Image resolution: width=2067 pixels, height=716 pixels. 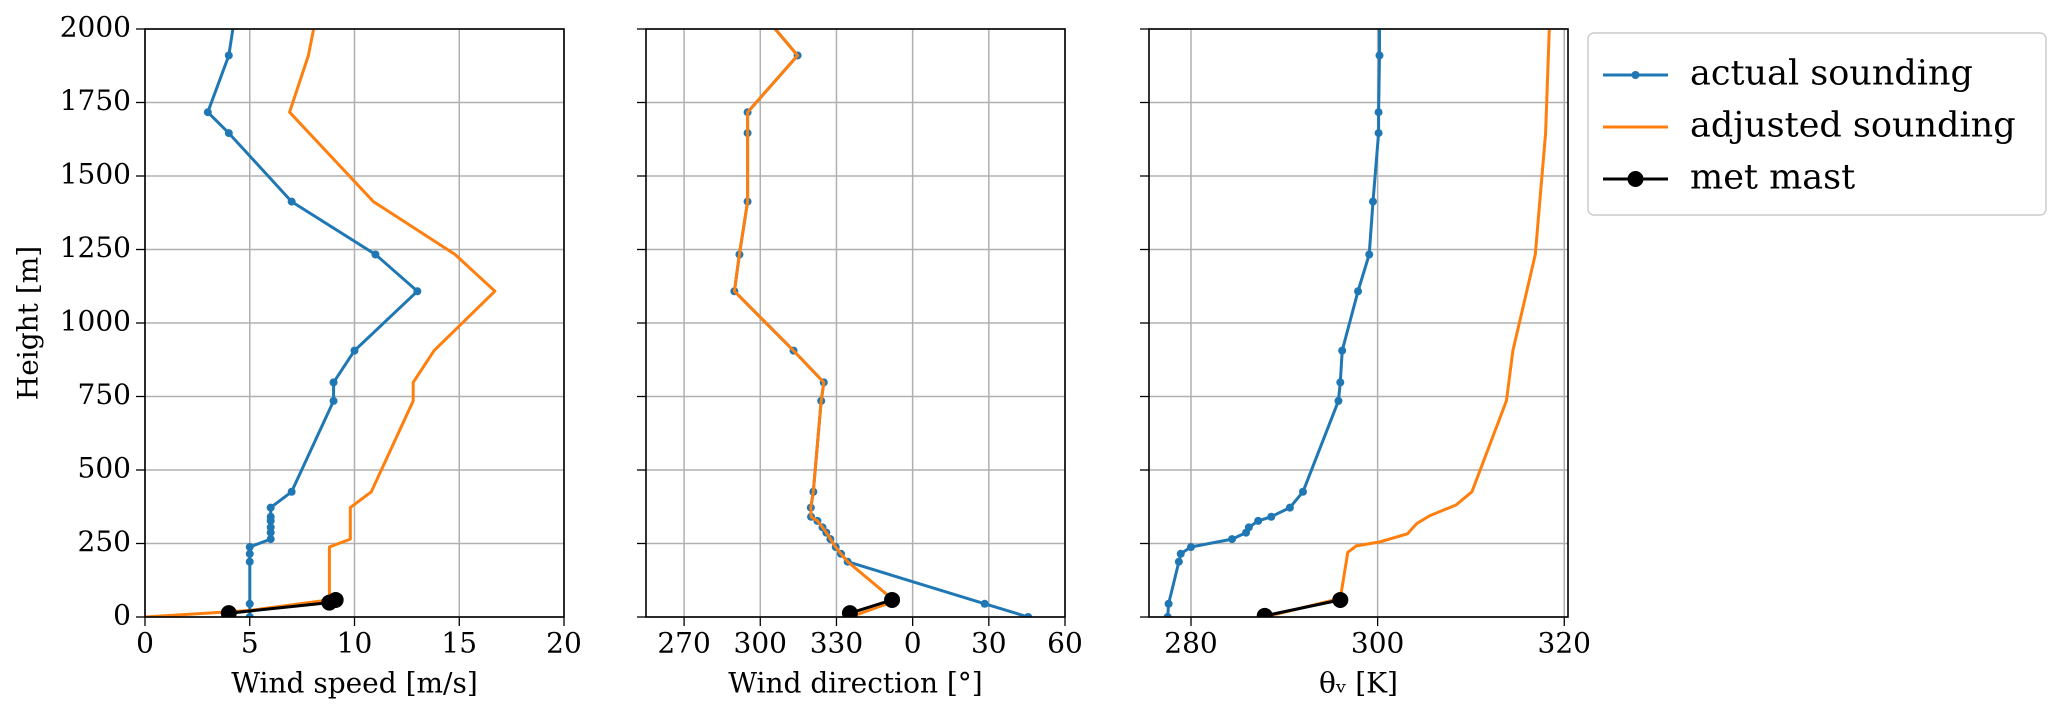 I want to click on x-tick-label: 330, so click(x=836, y=643).